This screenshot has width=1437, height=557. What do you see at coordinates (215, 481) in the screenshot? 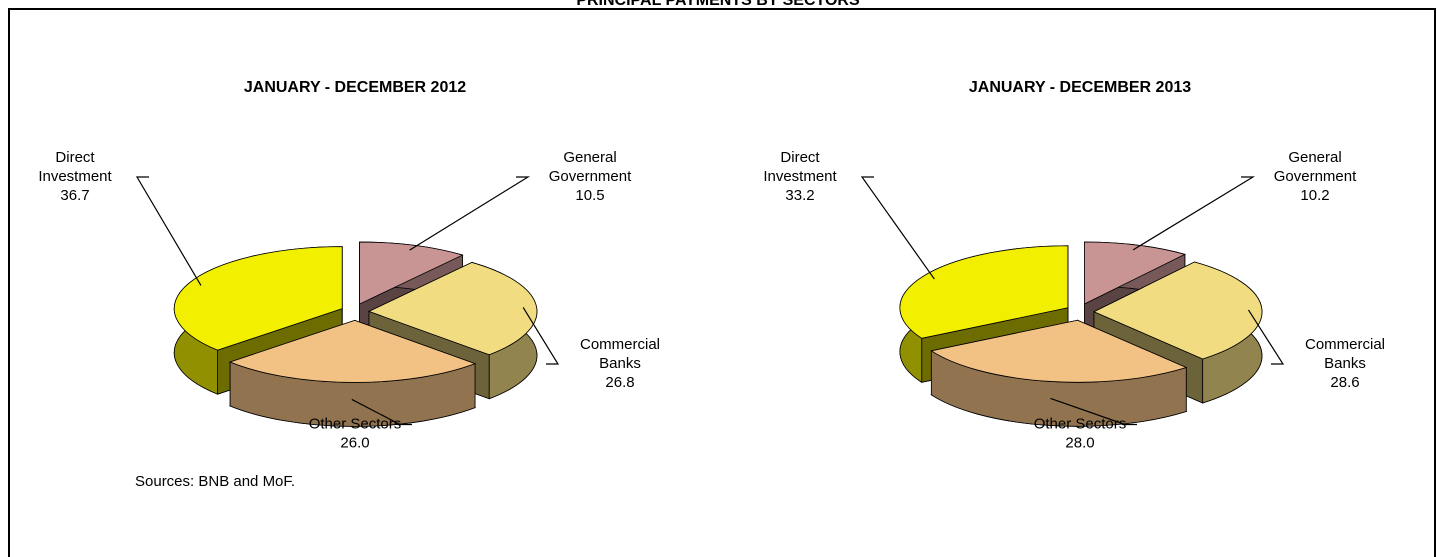
I see `source-note: Sources: BNB and MoF.` at bounding box center [215, 481].